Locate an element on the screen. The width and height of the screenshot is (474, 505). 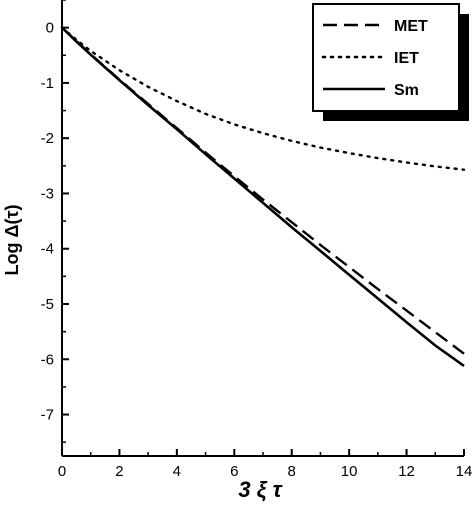
x-tick-label: 0 is located at coordinates (62, 471).